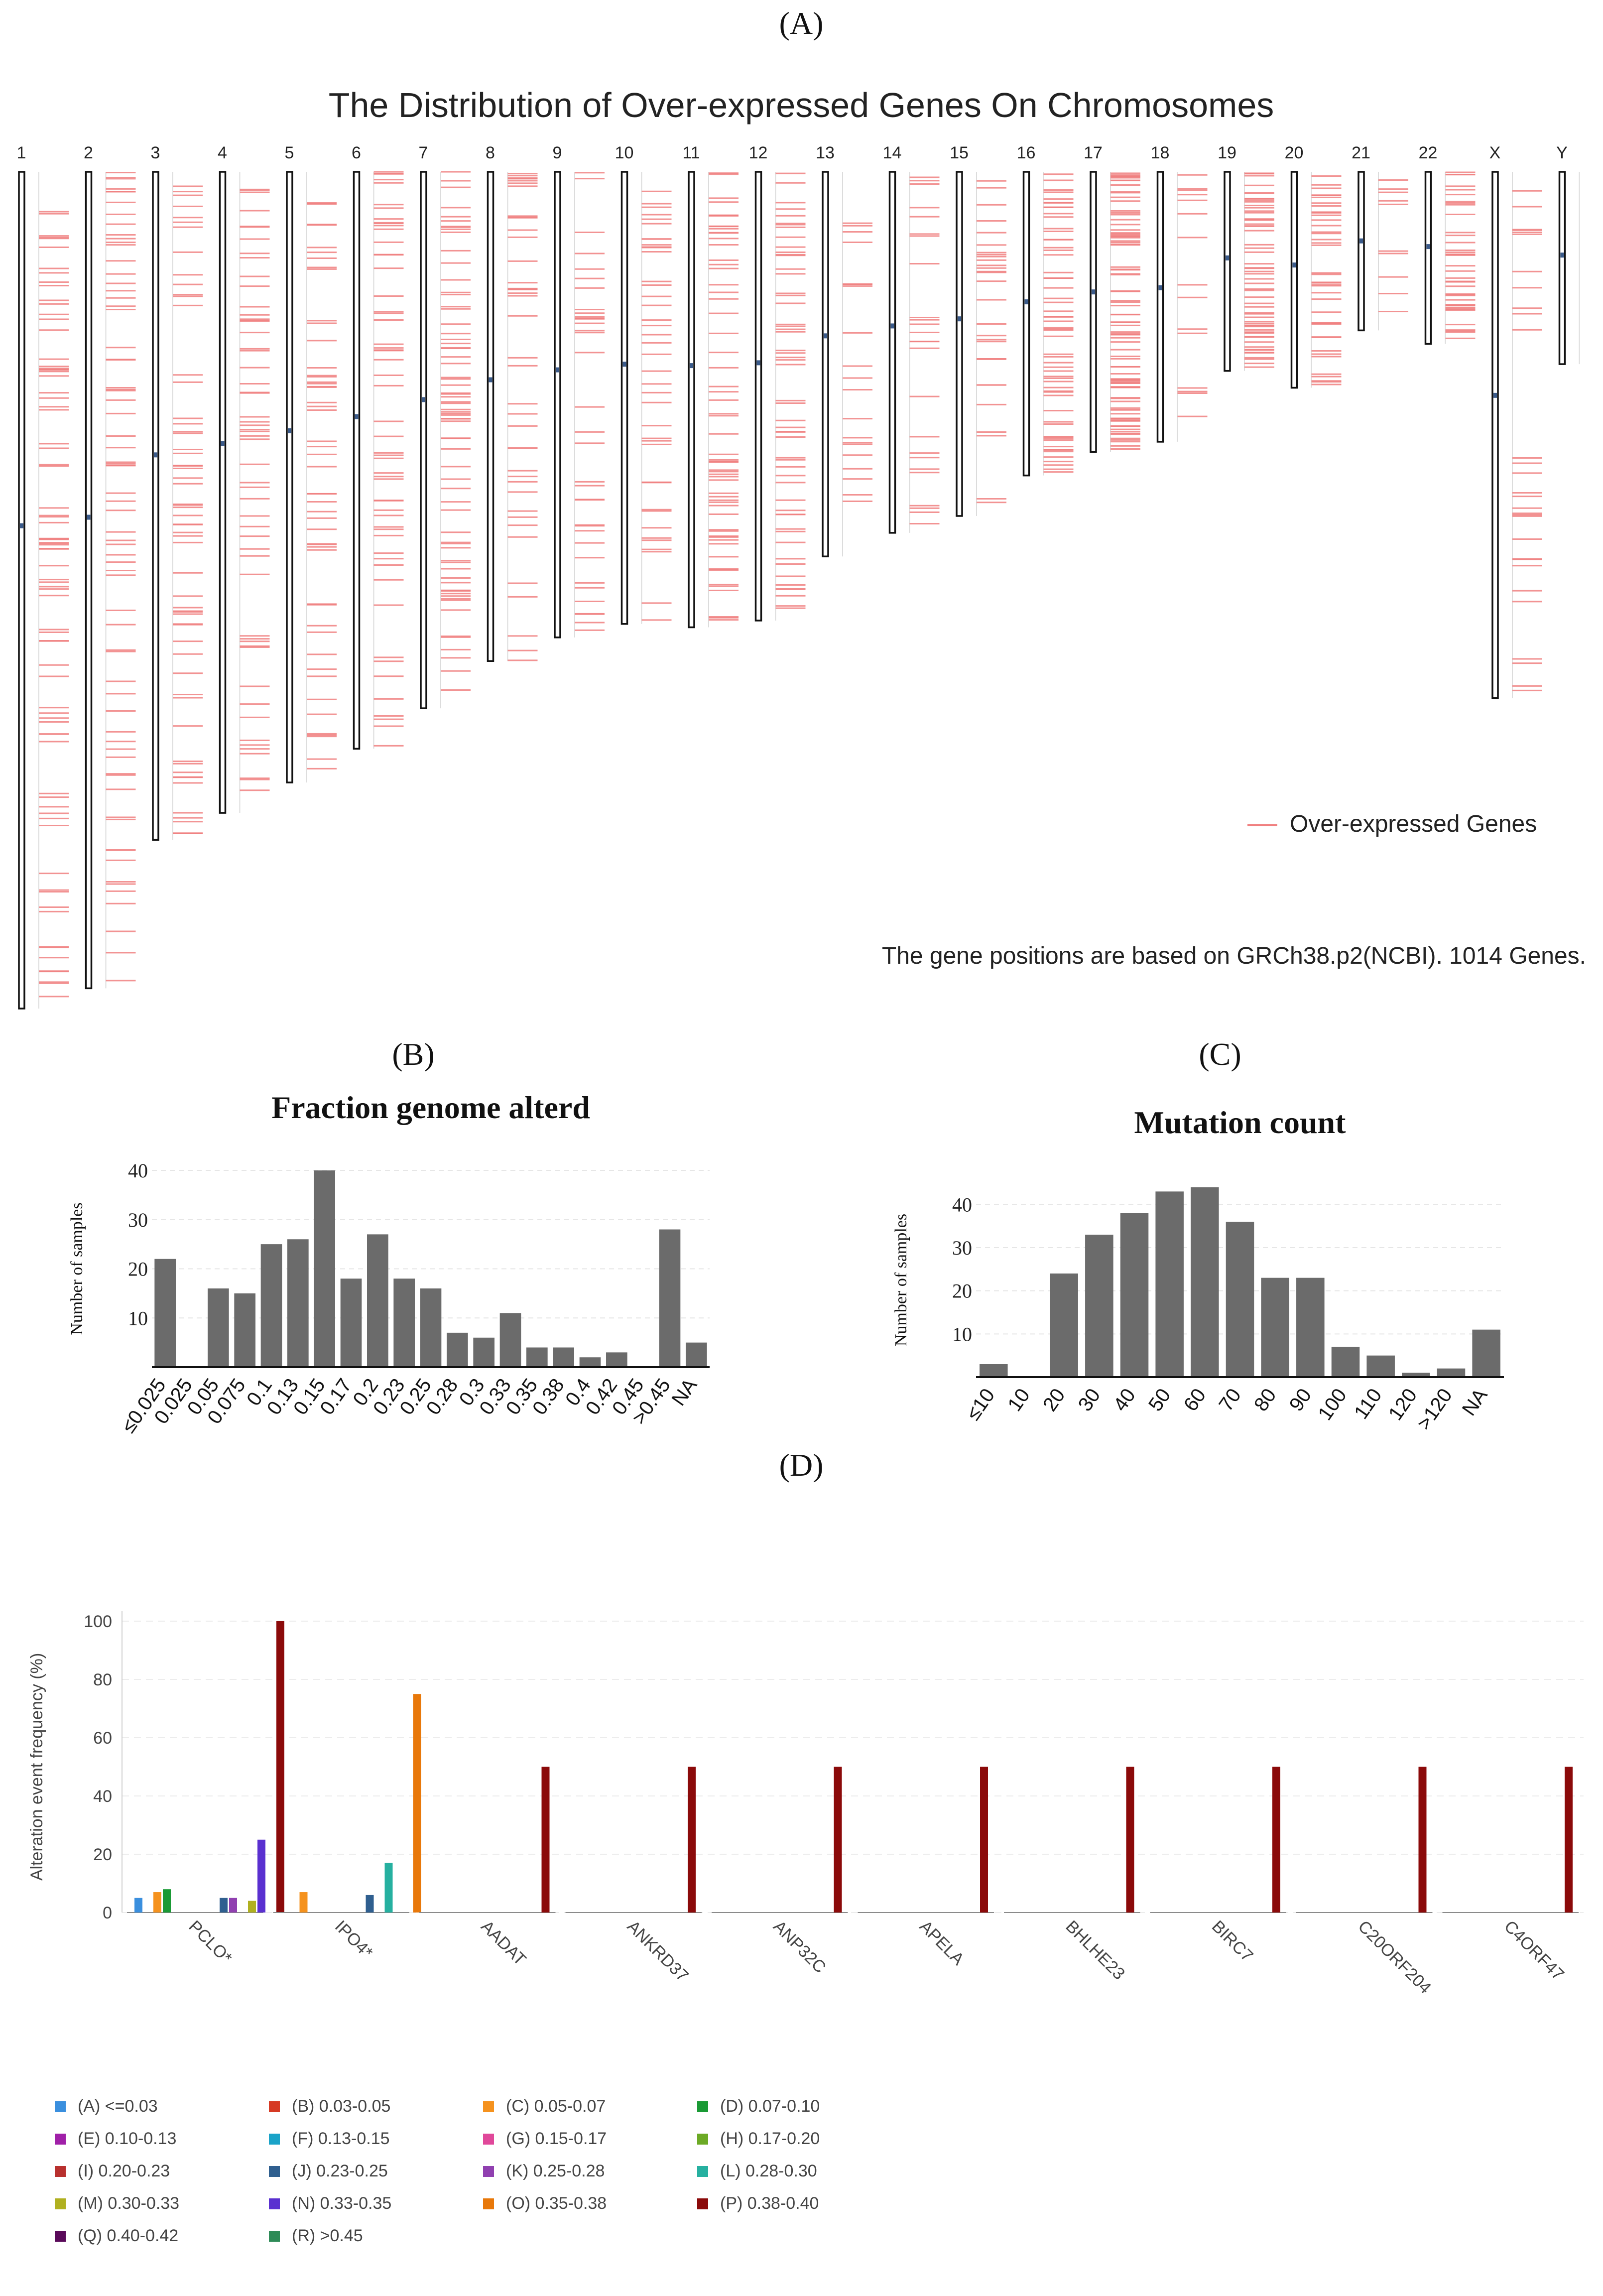 The width and height of the screenshot is (1603, 2296). Describe the element at coordinates (590, 2203) in the screenshot. I see `legend-item: (O) 0.35-0.38` at that location.